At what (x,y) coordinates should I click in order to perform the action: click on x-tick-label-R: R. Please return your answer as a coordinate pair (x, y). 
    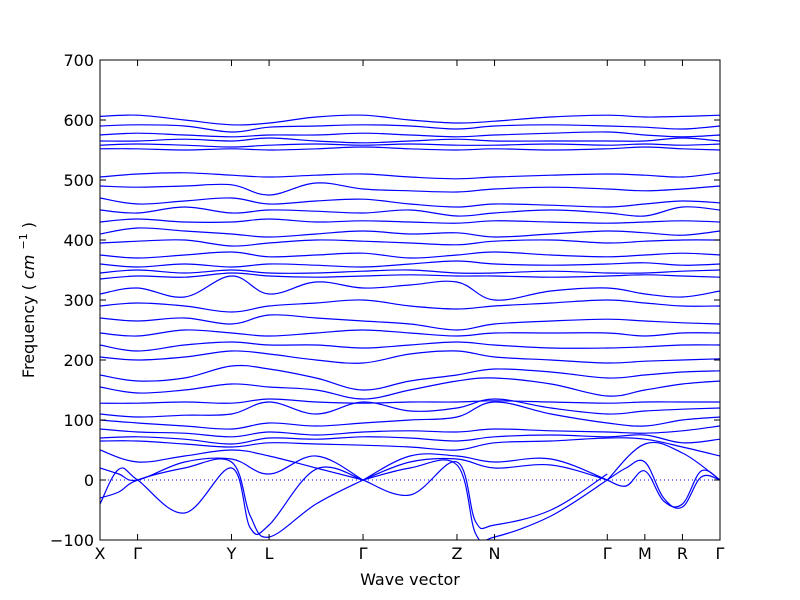
    Looking at the image, I should click on (682, 553).